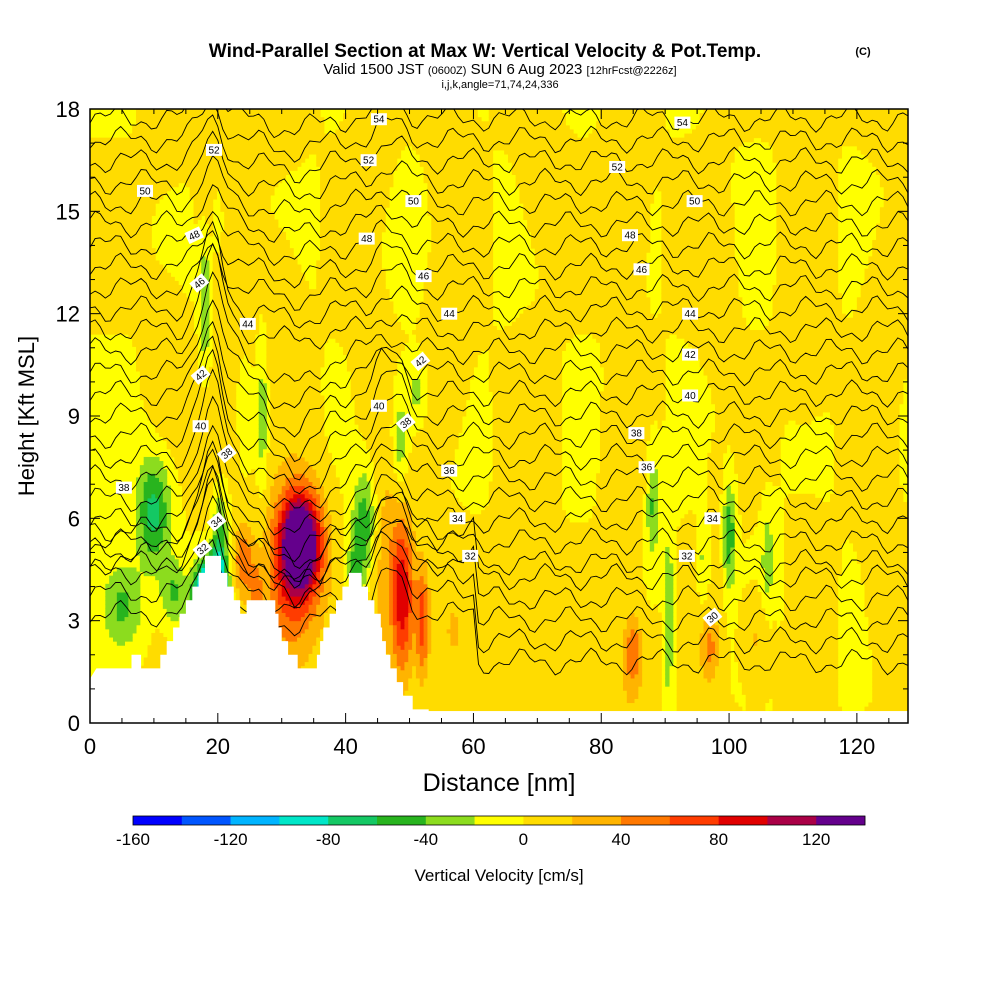 Image resolution: width=1000 pixels, height=1000 pixels. I want to click on theta-label-group: 50, so click(694, 201).